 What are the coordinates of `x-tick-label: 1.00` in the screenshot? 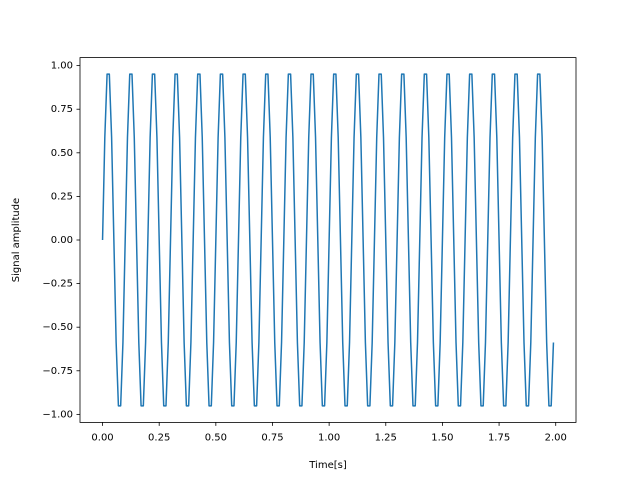 It's located at (329, 437).